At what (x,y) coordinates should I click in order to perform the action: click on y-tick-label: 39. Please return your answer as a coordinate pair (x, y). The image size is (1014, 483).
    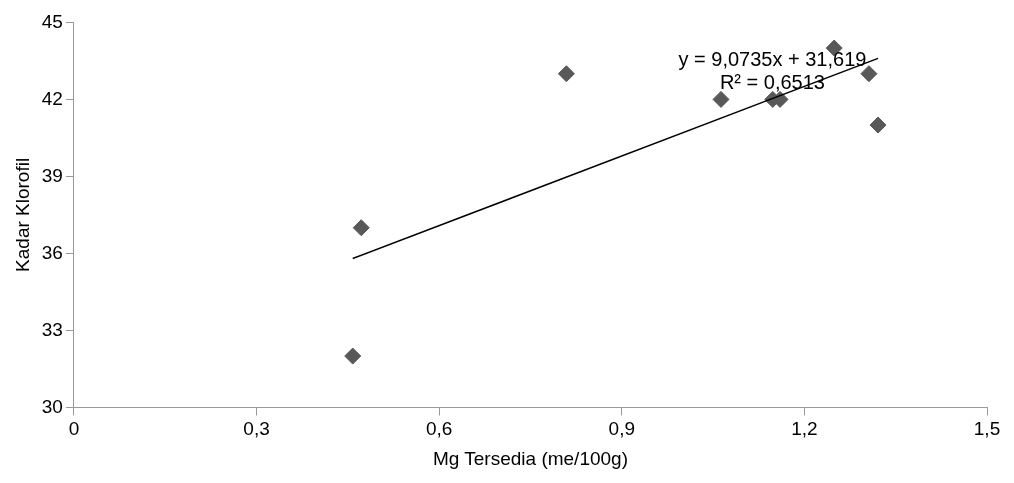
    Looking at the image, I should click on (52, 175).